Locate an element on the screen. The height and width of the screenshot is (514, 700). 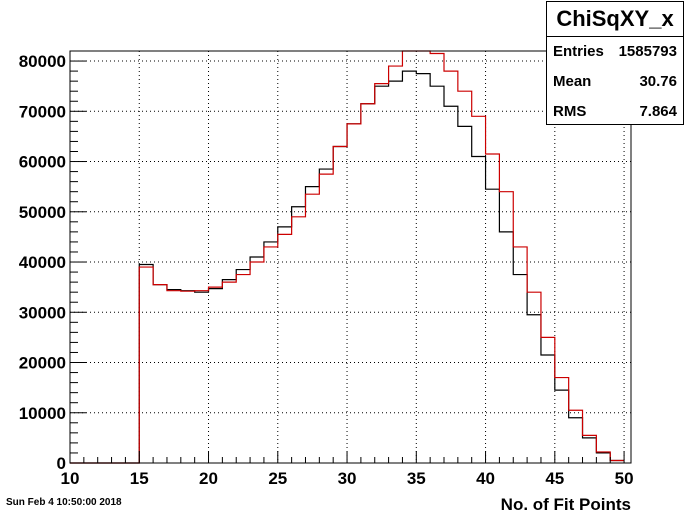
stats-row-mean: Mean 30.76 is located at coordinates (615, 82).